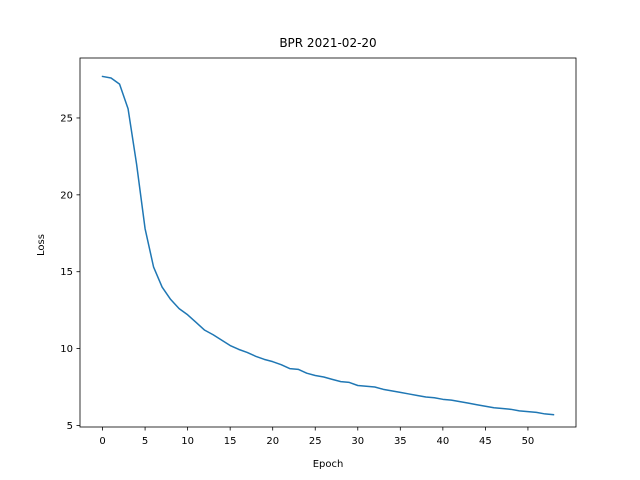 This screenshot has width=640, height=480. Describe the element at coordinates (328, 464) in the screenshot. I see `x-axis-label: Epoch` at that location.